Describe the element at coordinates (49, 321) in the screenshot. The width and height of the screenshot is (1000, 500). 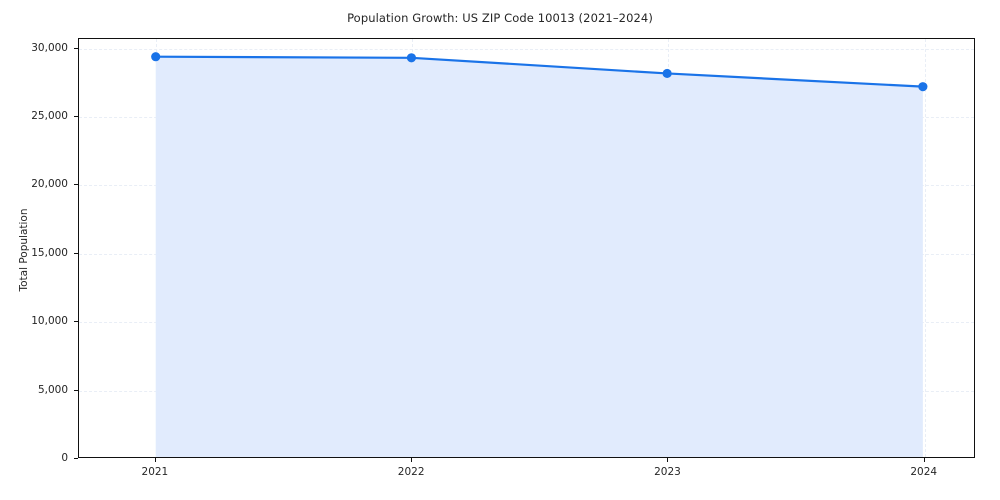
I see `y-tick-label: 10,000` at that location.